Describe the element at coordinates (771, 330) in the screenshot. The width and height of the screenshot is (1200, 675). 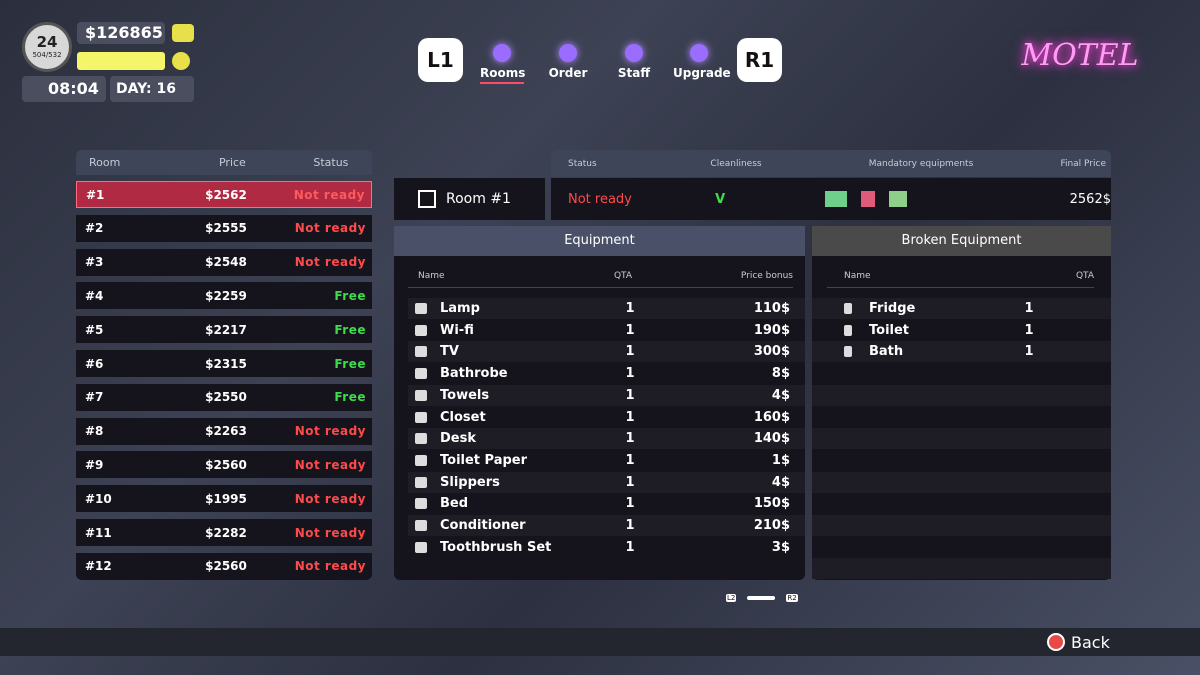
I see `equipment-bonus: 190$` at that location.